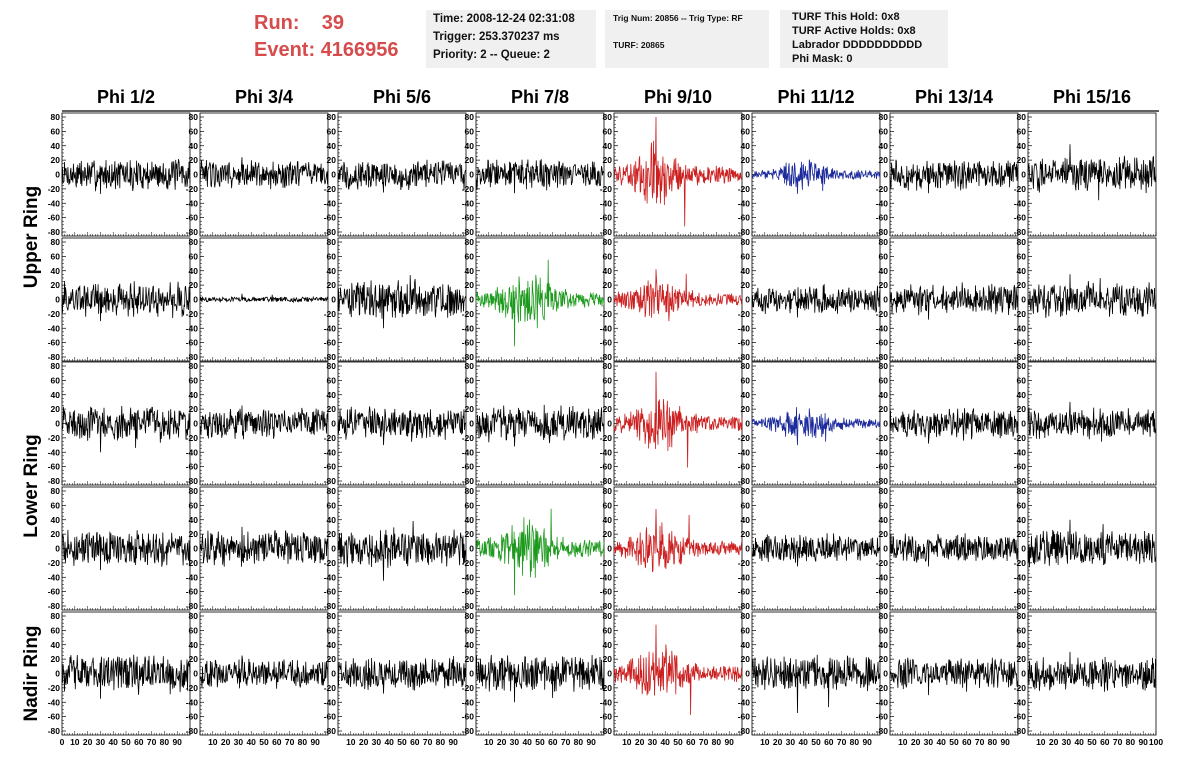 Image resolution: width=1196 pixels, height=772 pixels. What do you see at coordinates (62, 742) in the screenshot?
I see `x-tick-label: 0` at bounding box center [62, 742].